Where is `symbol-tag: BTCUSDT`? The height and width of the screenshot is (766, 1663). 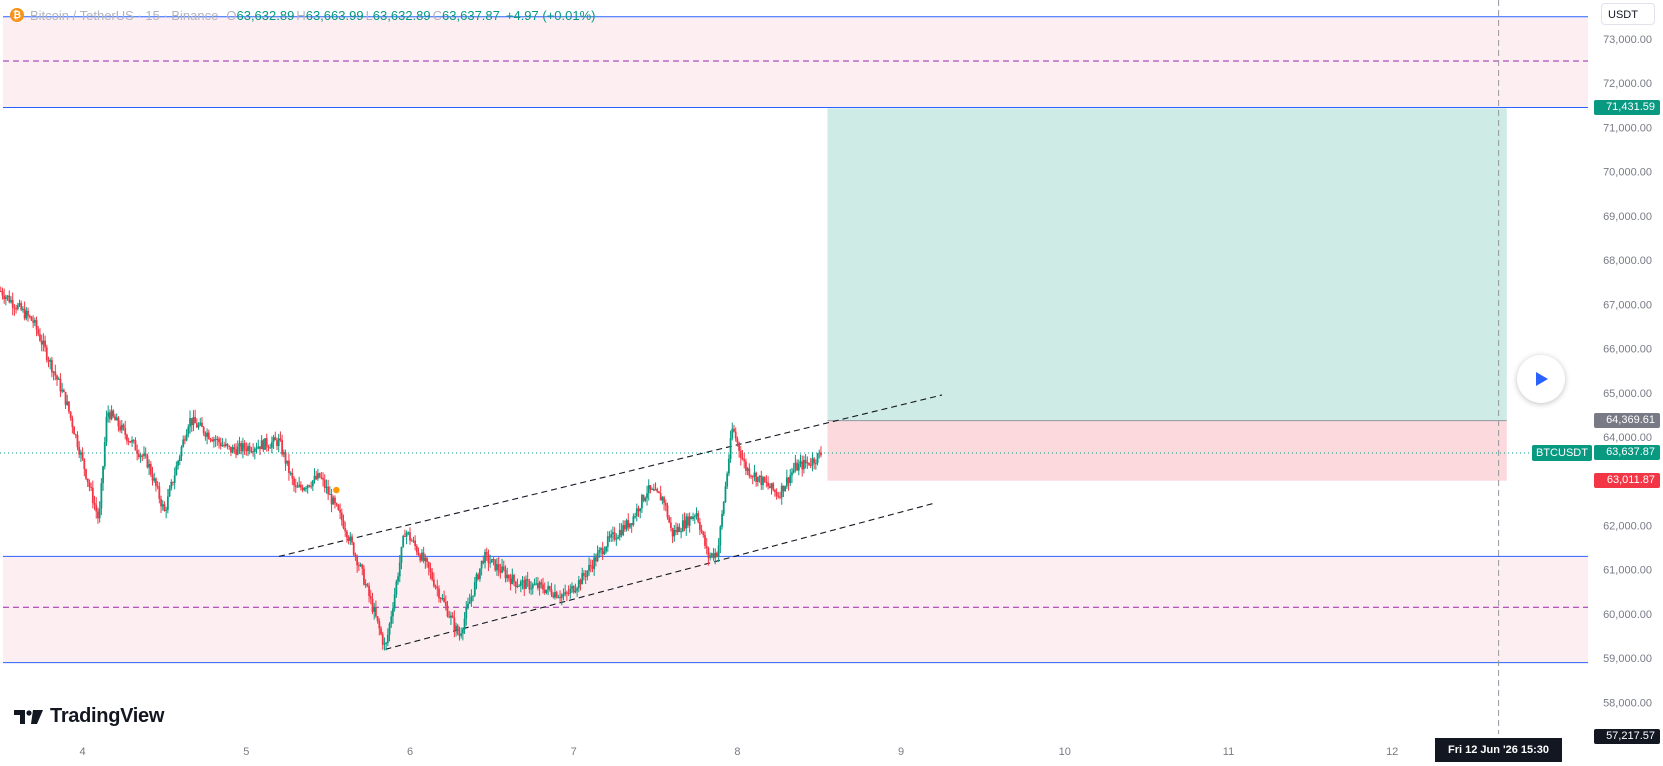
symbol-tag: BTCUSDT is located at coordinates (1562, 453).